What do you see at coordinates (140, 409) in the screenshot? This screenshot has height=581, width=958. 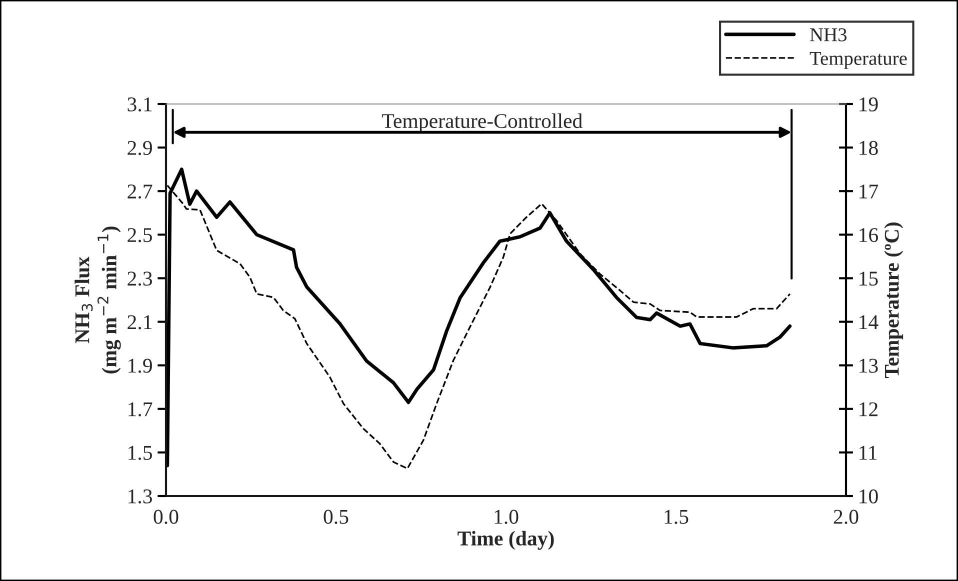 I see `y-tick-label: 1.7` at bounding box center [140, 409].